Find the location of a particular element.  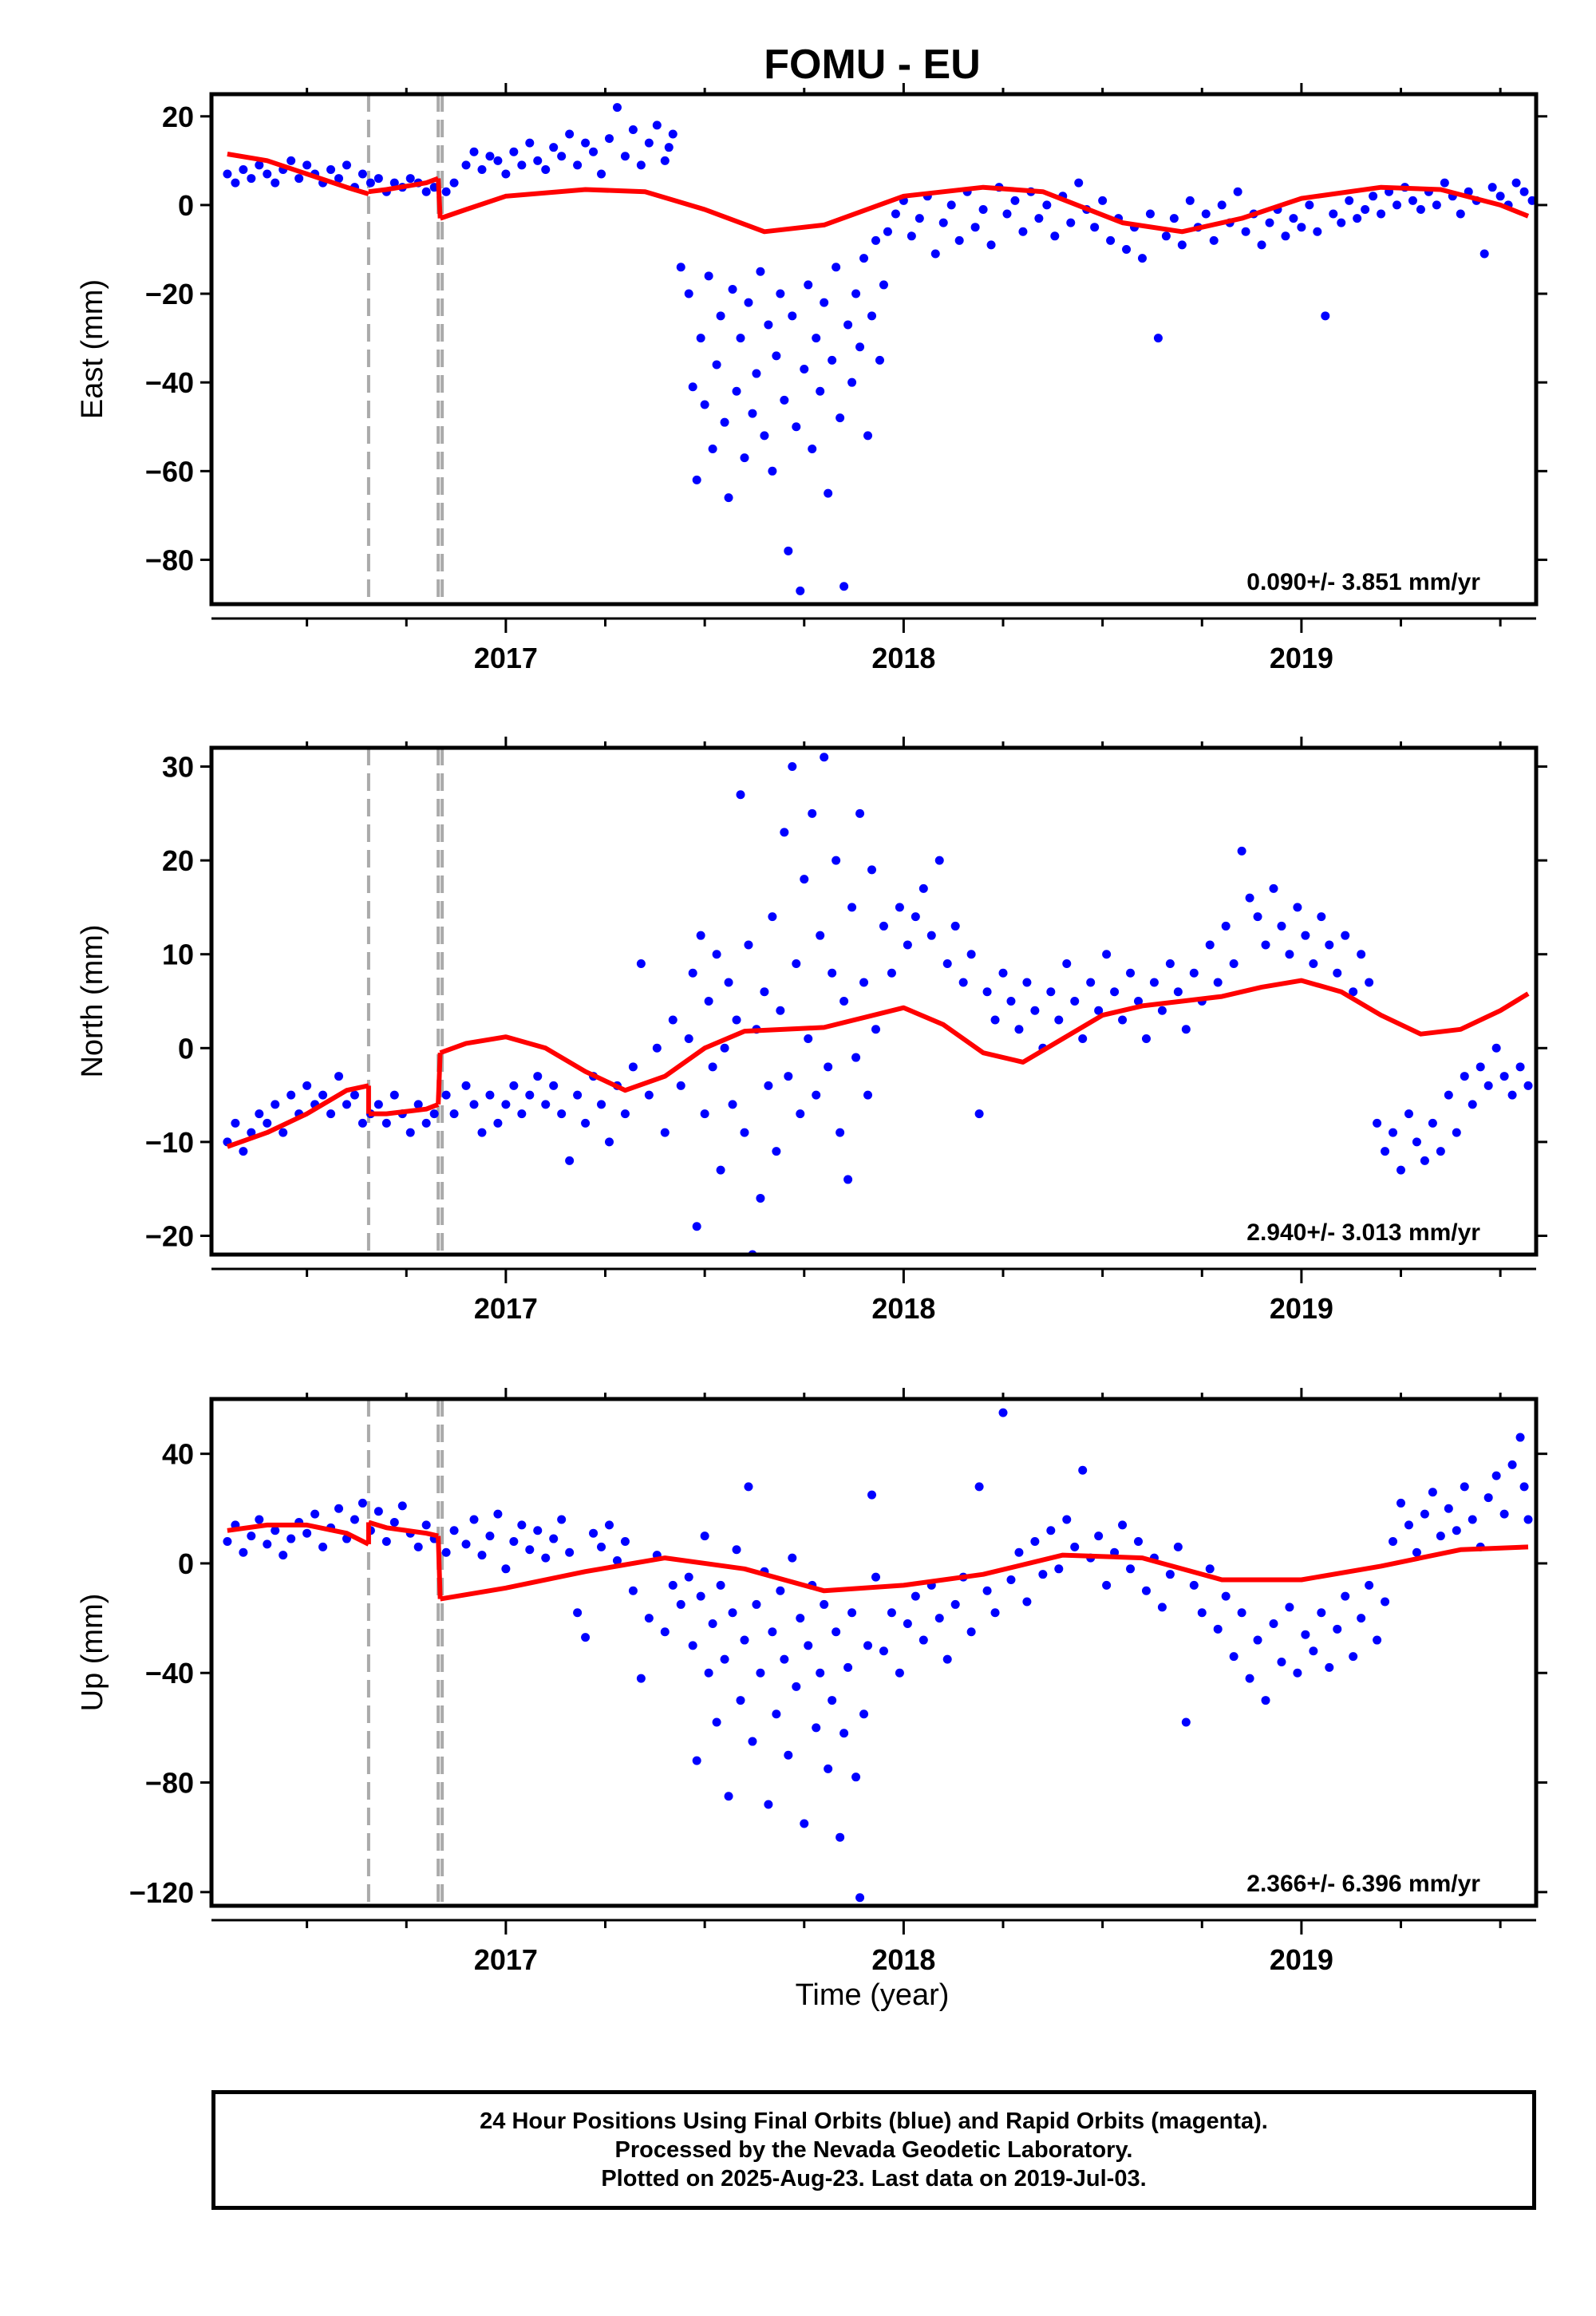

x-axis-label: Time (year) is located at coordinates (873, 1995).